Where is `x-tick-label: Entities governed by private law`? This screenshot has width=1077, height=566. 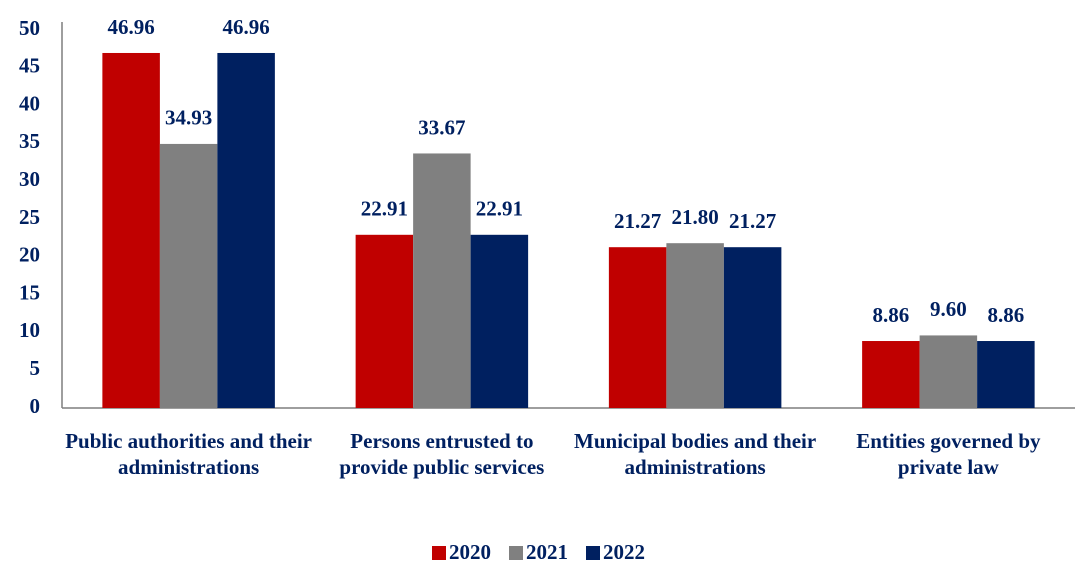
x-tick-label: Entities governed by private law is located at coordinates (948, 454).